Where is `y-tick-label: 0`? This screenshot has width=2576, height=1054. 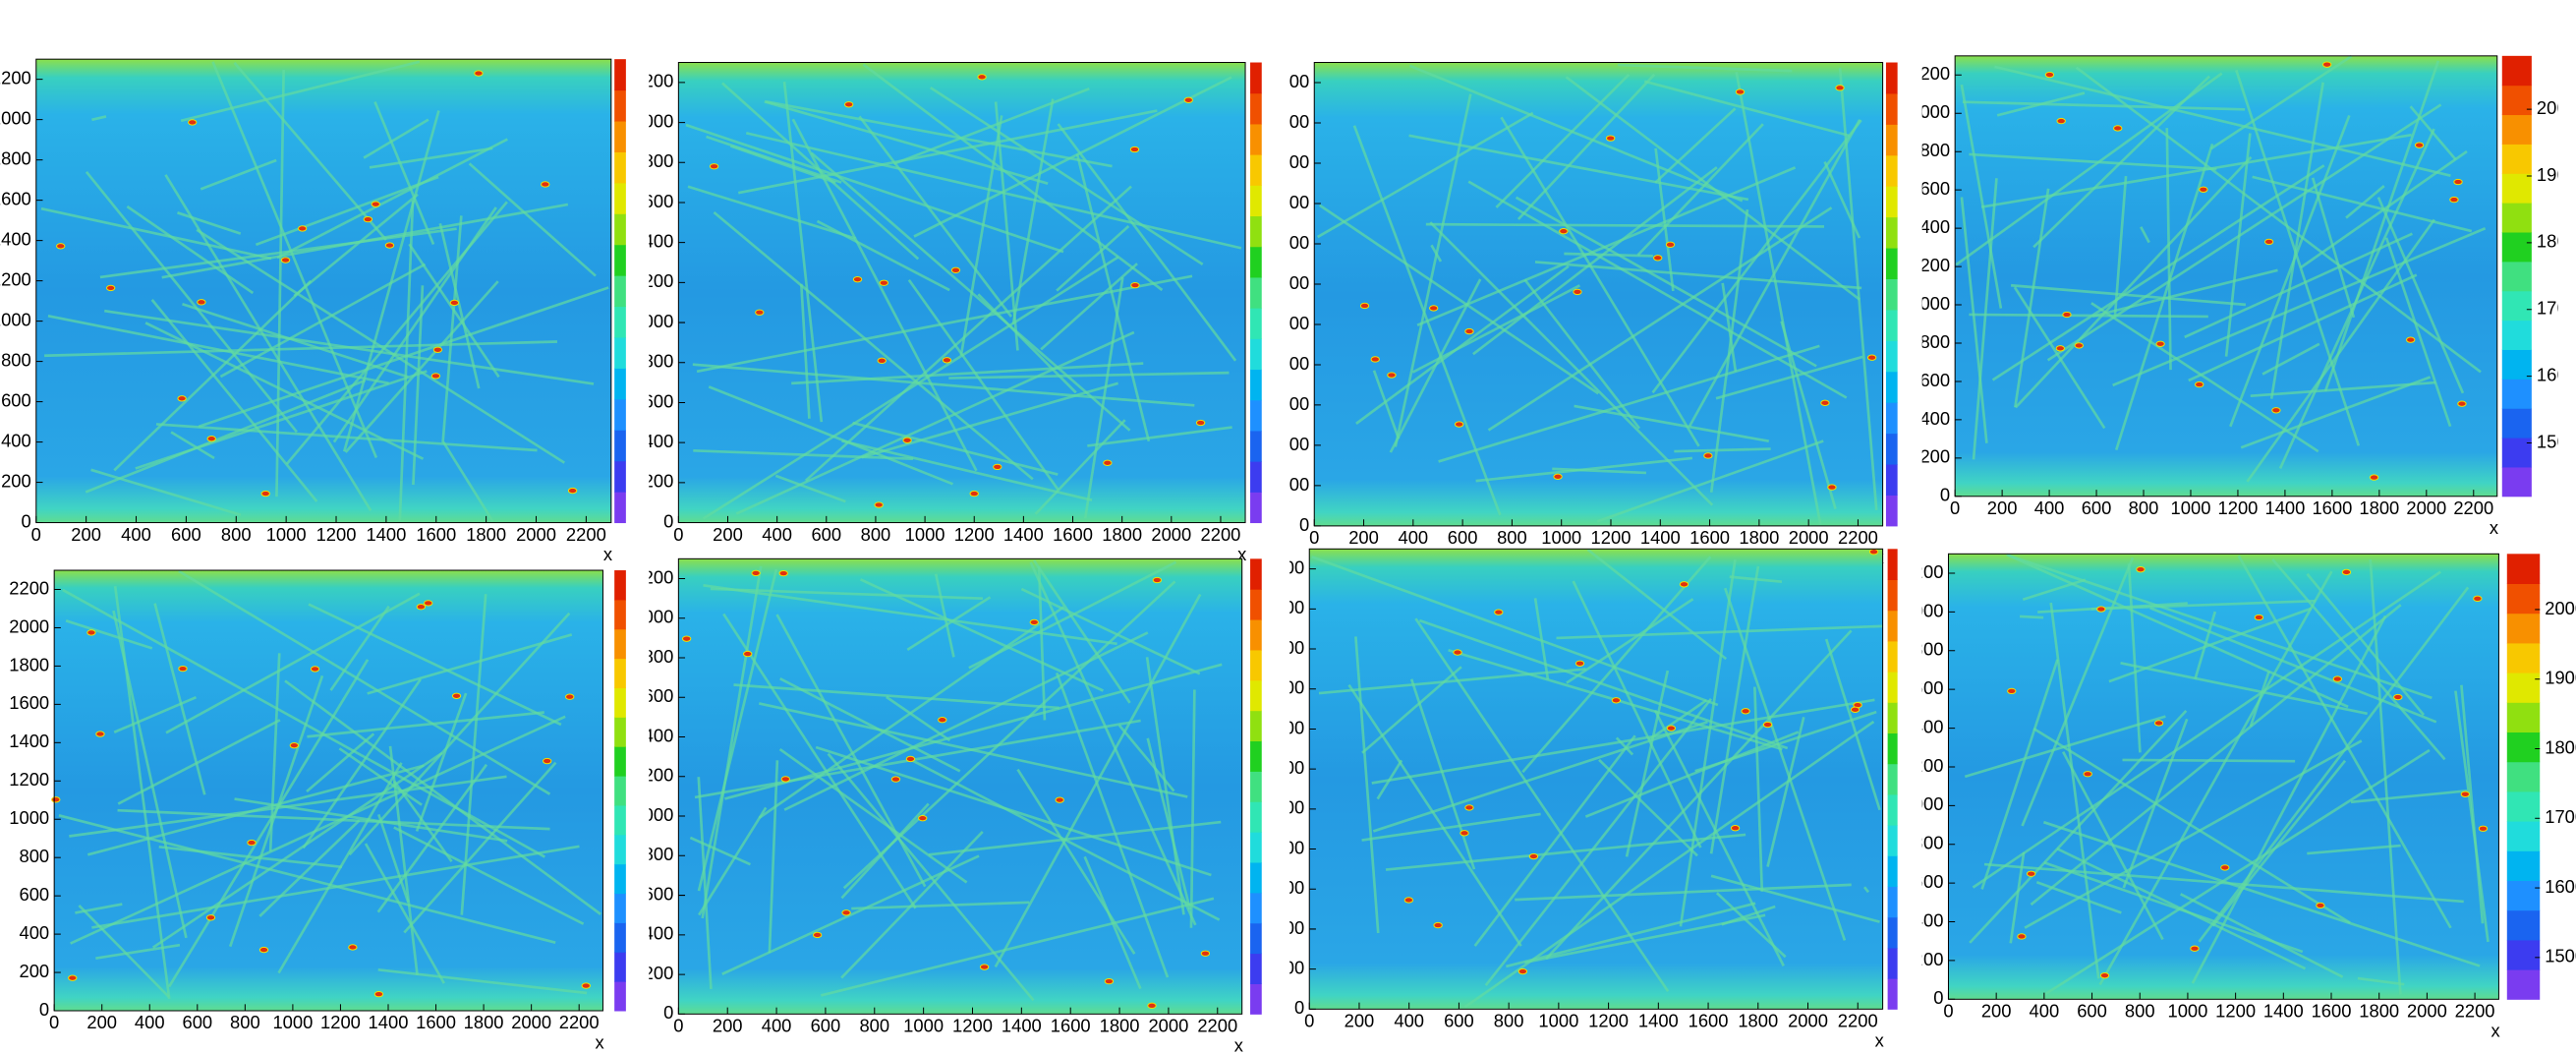 y-tick-label: 0 is located at coordinates (1945, 495).